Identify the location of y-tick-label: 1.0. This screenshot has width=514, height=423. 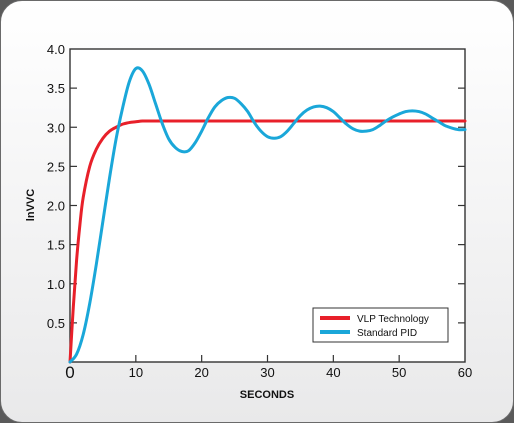
(56, 284).